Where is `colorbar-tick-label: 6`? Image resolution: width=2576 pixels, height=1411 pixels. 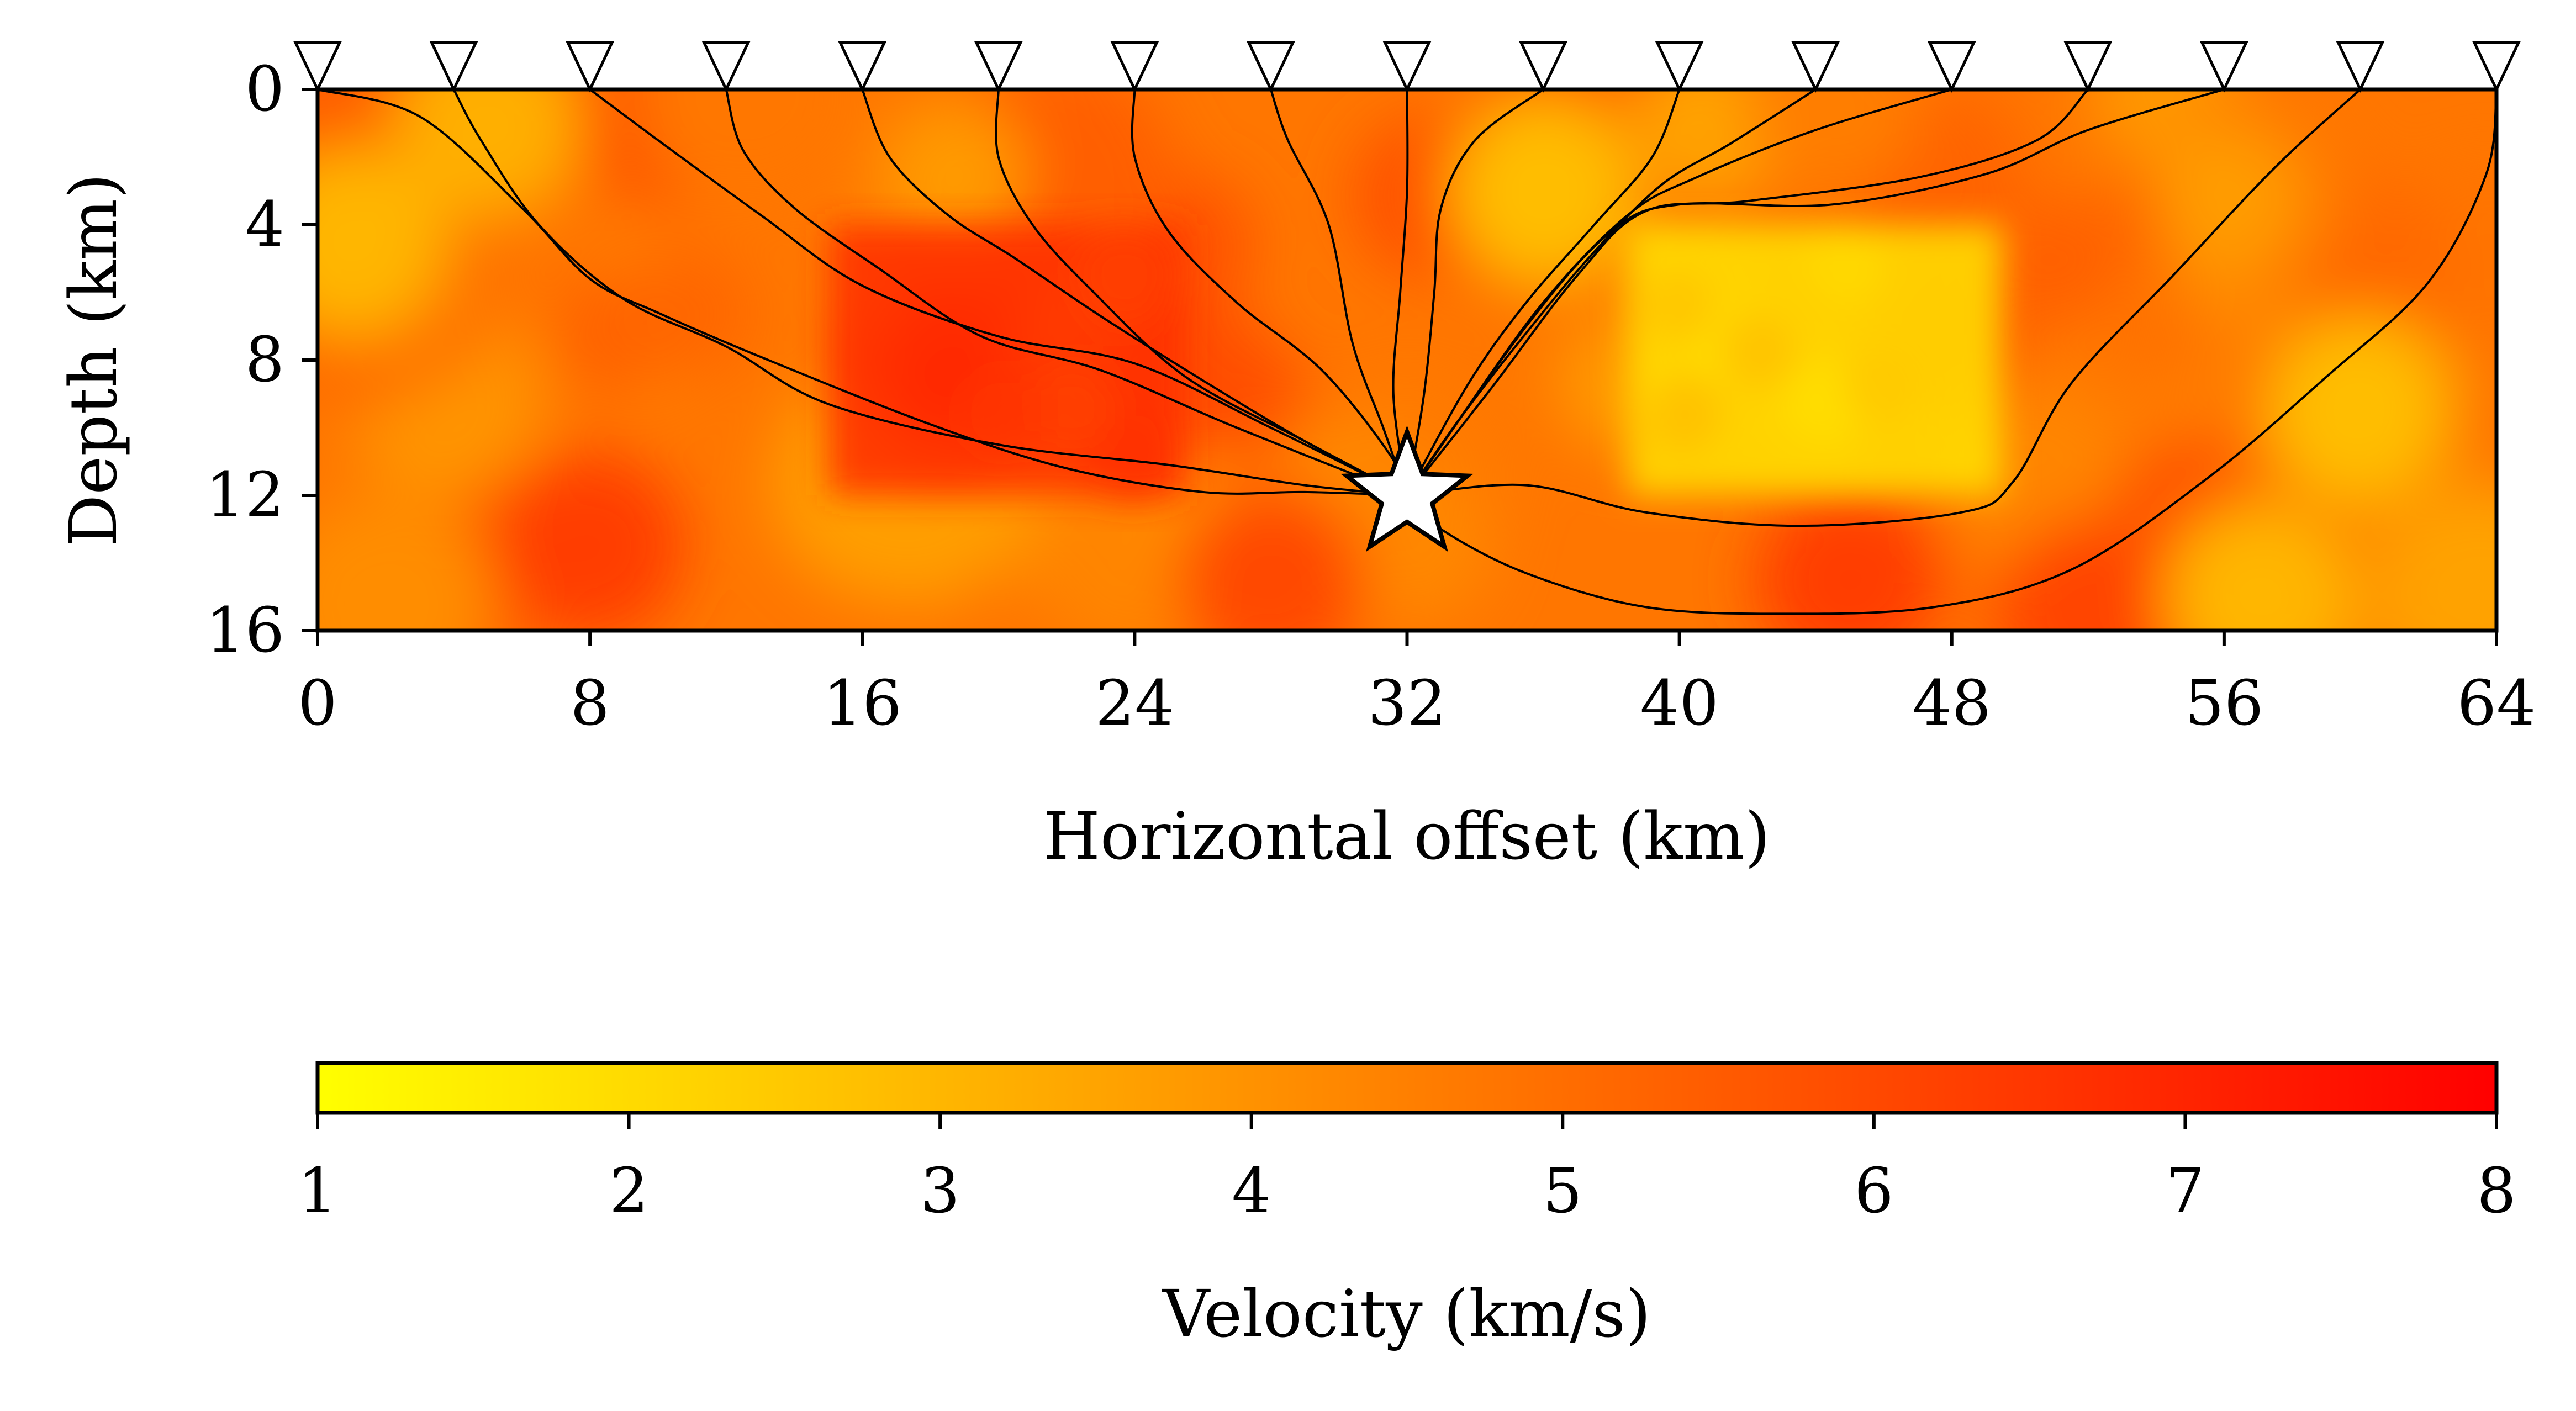 colorbar-tick-label: 6 is located at coordinates (1873, 1191).